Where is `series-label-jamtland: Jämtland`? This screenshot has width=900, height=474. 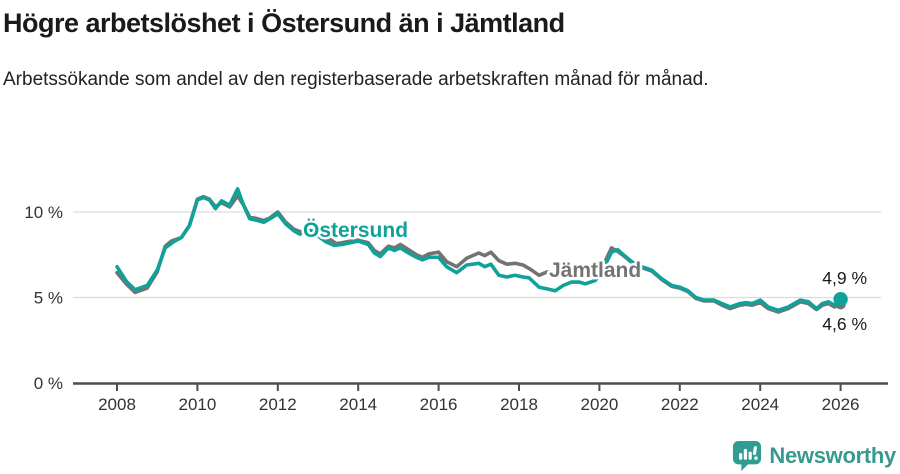
series-label-jamtland: Jämtland is located at coordinates (595, 270).